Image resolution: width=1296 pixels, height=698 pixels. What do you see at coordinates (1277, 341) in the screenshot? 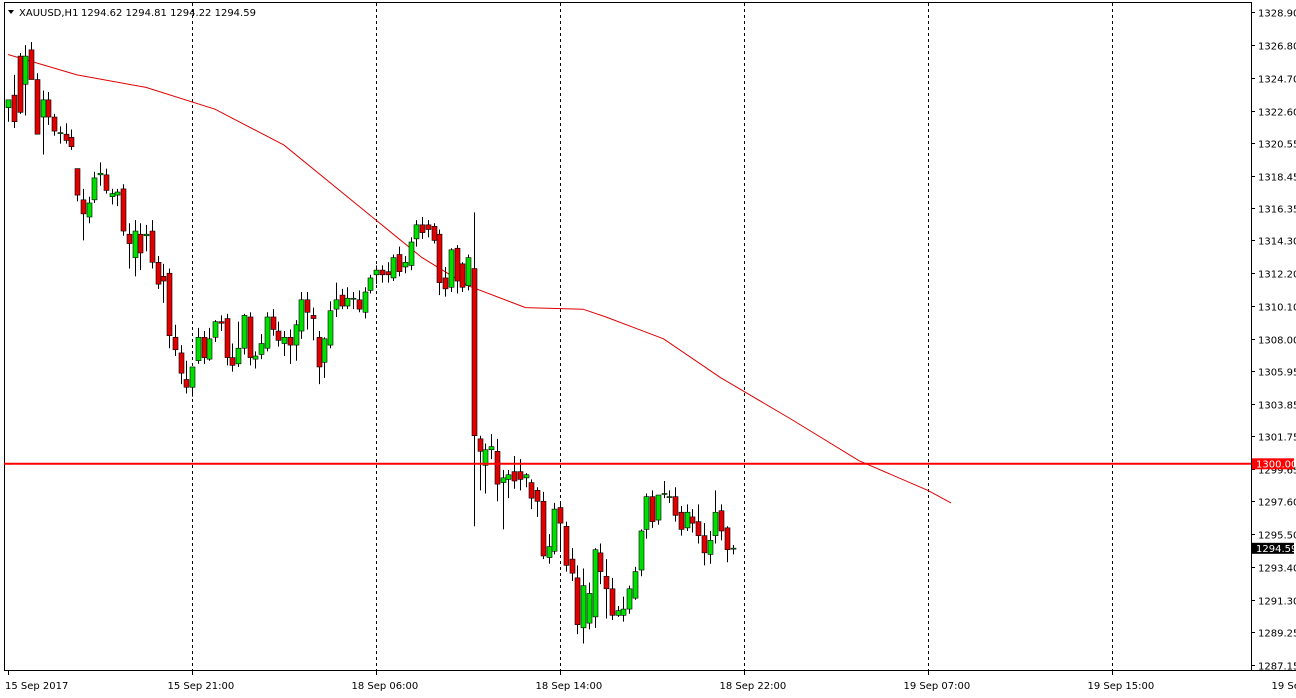
I see `price-tick-label: 1308.00` at bounding box center [1277, 341].